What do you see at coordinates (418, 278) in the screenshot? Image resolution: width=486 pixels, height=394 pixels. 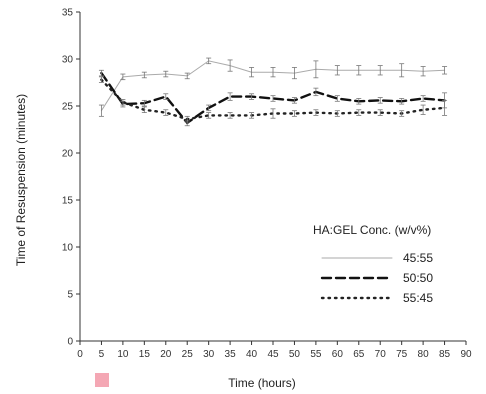 I see `legend-entry: 50:50` at bounding box center [418, 278].